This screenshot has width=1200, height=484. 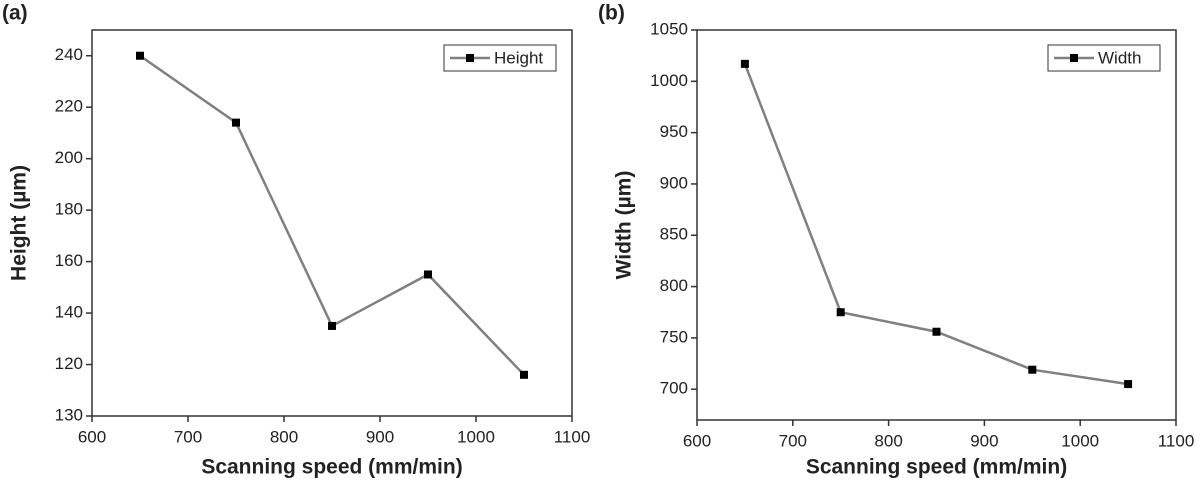 What do you see at coordinates (674, 388) in the screenshot?
I see `y-tick-label: 700` at bounding box center [674, 388].